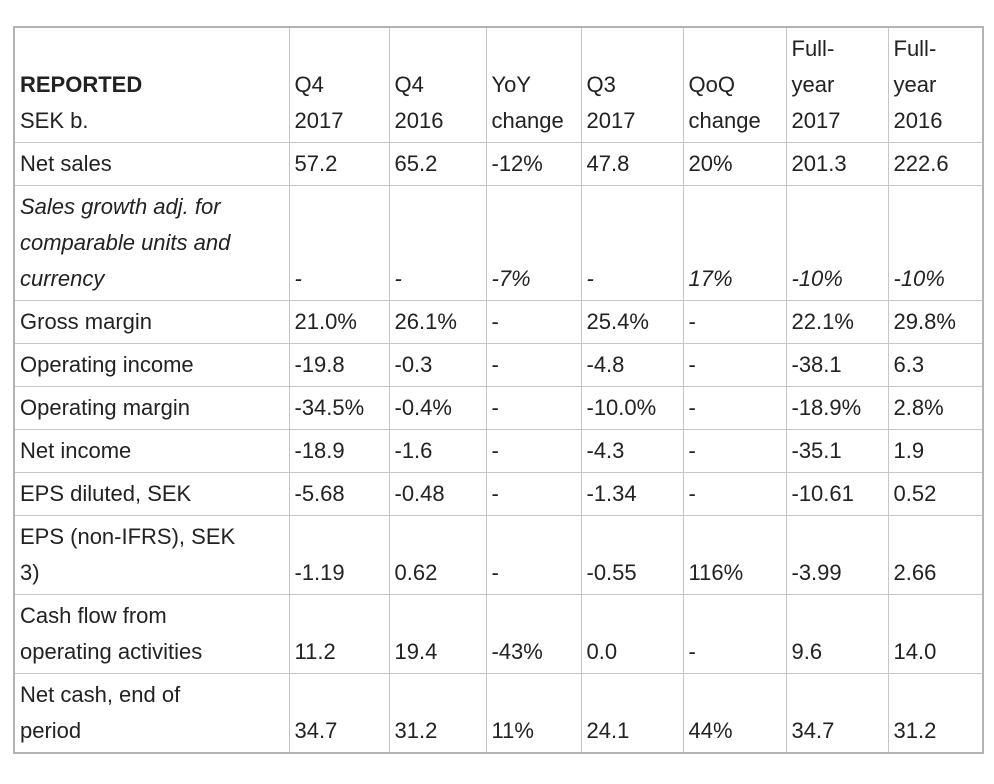  I want to click on cell-value: 2.66, so click(935, 555).